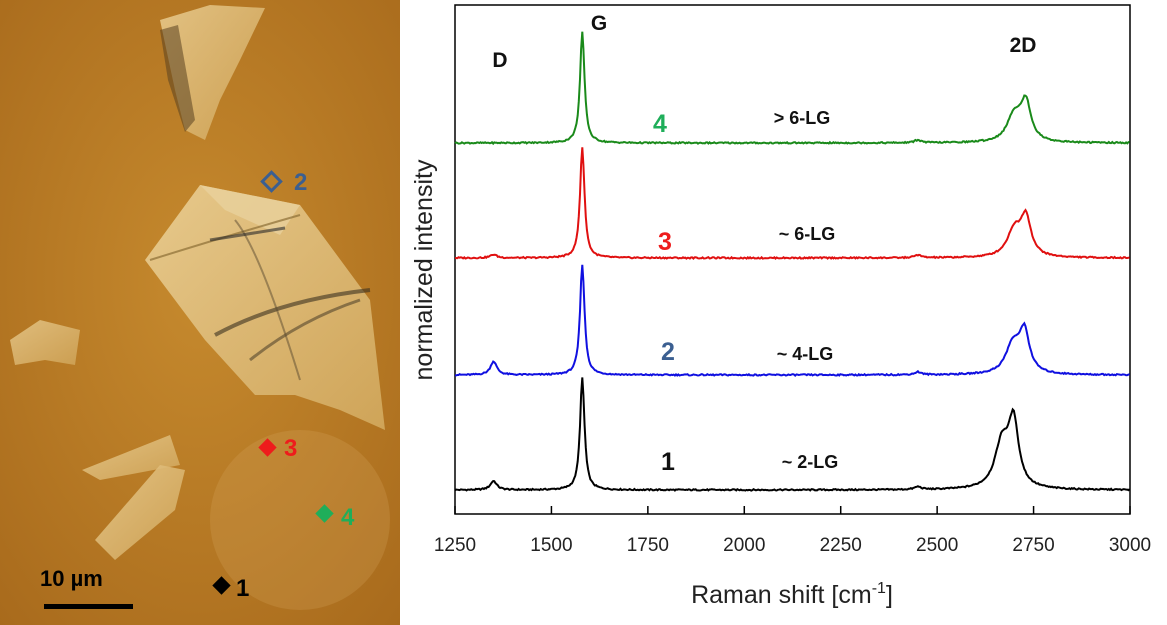 This screenshot has height=625, width=1167. Describe the element at coordinates (267, 447) in the screenshot. I see `marker-3-diamond` at that location.